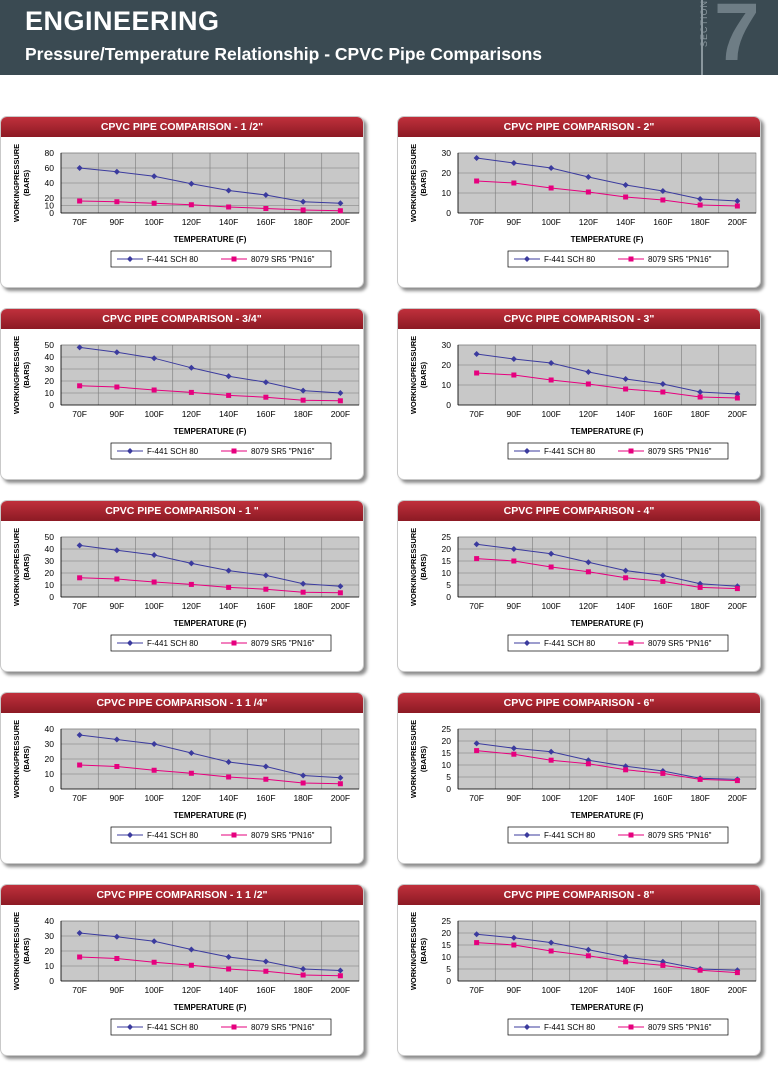 Image resolution: width=778 pixels, height=1068 pixels. What do you see at coordinates (50, 345) in the screenshot?
I see `y-tick-label: 50` at bounding box center [50, 345].